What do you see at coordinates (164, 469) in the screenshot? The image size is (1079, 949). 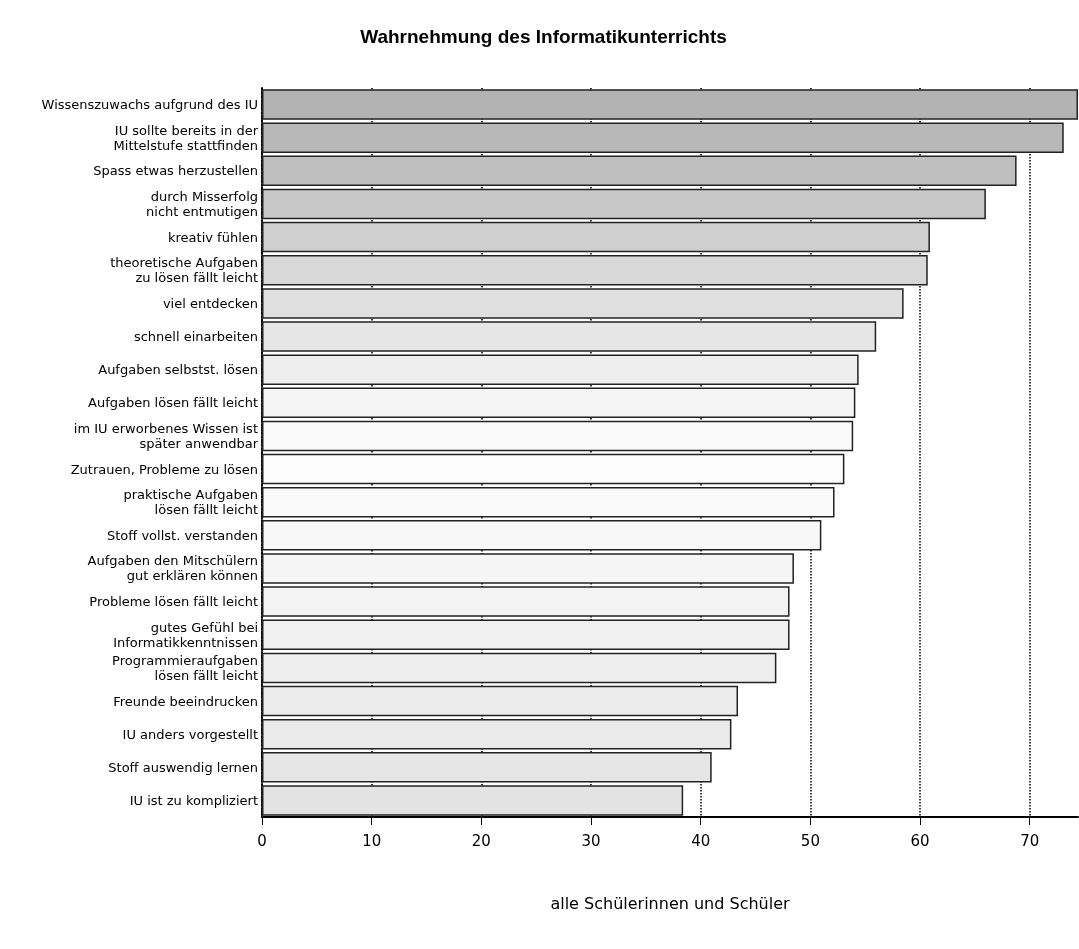 I see `y-tick-label: Zutrauen, Probleme zu lösen` at bounding box center [164, 469].